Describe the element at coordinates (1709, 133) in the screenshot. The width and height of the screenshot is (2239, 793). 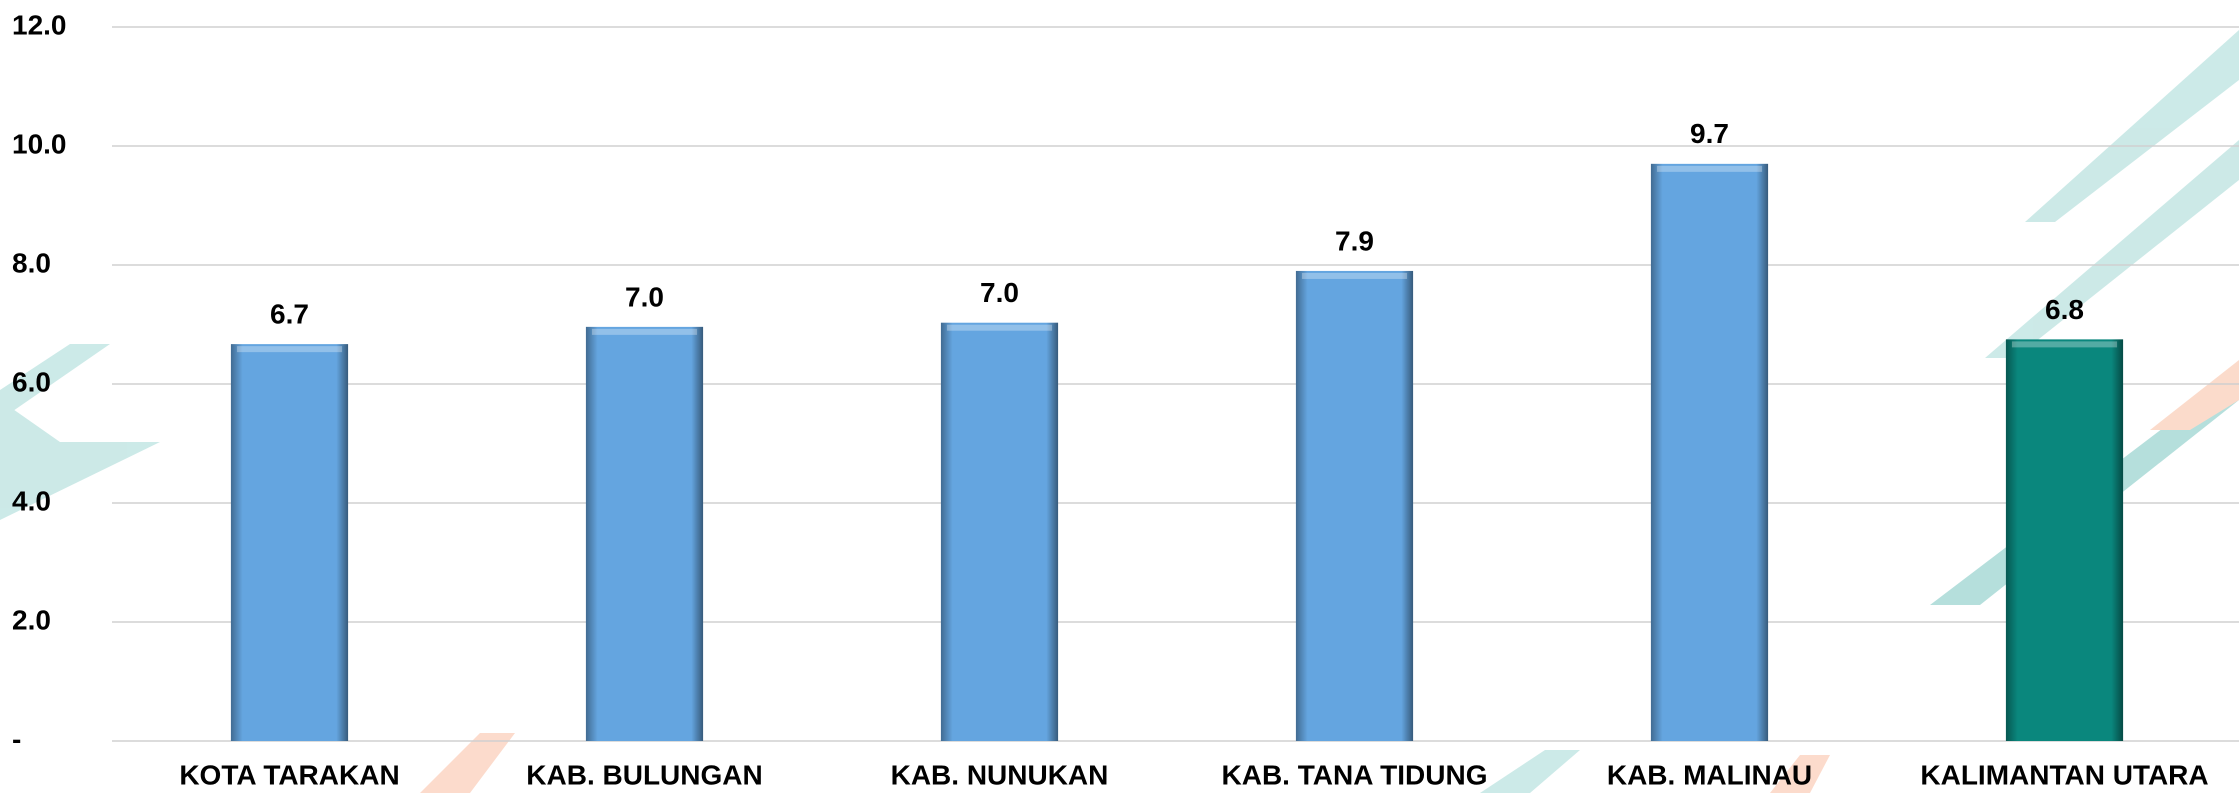
I see `value-label: 9.7` at that location.